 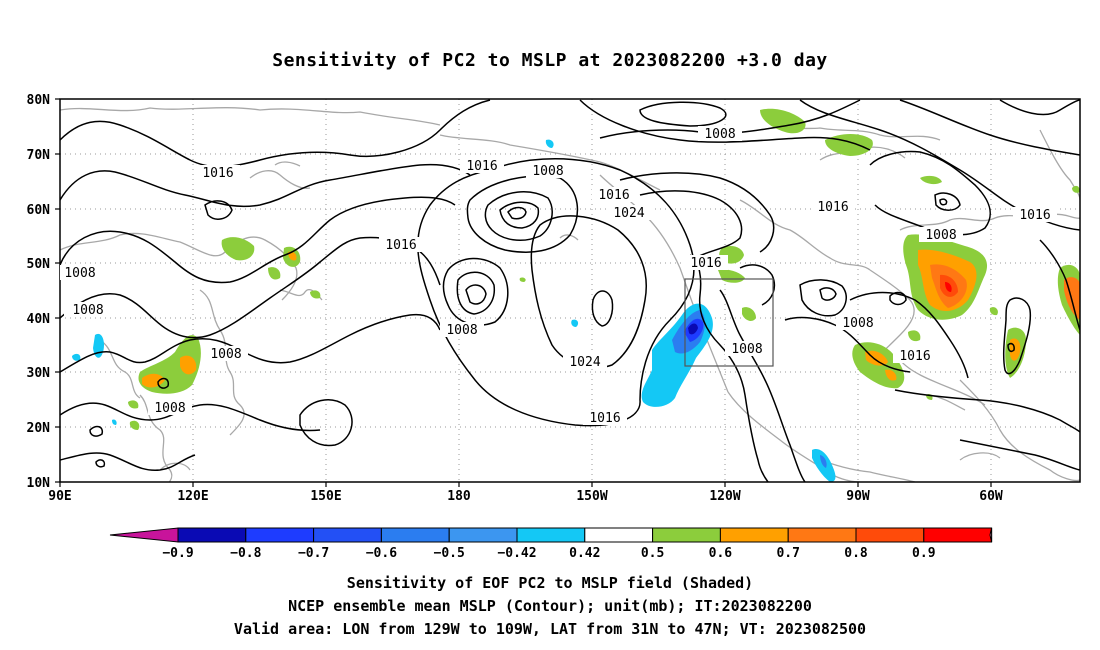 I want to click on lon-label: 120W, so click(x=724, y=496).